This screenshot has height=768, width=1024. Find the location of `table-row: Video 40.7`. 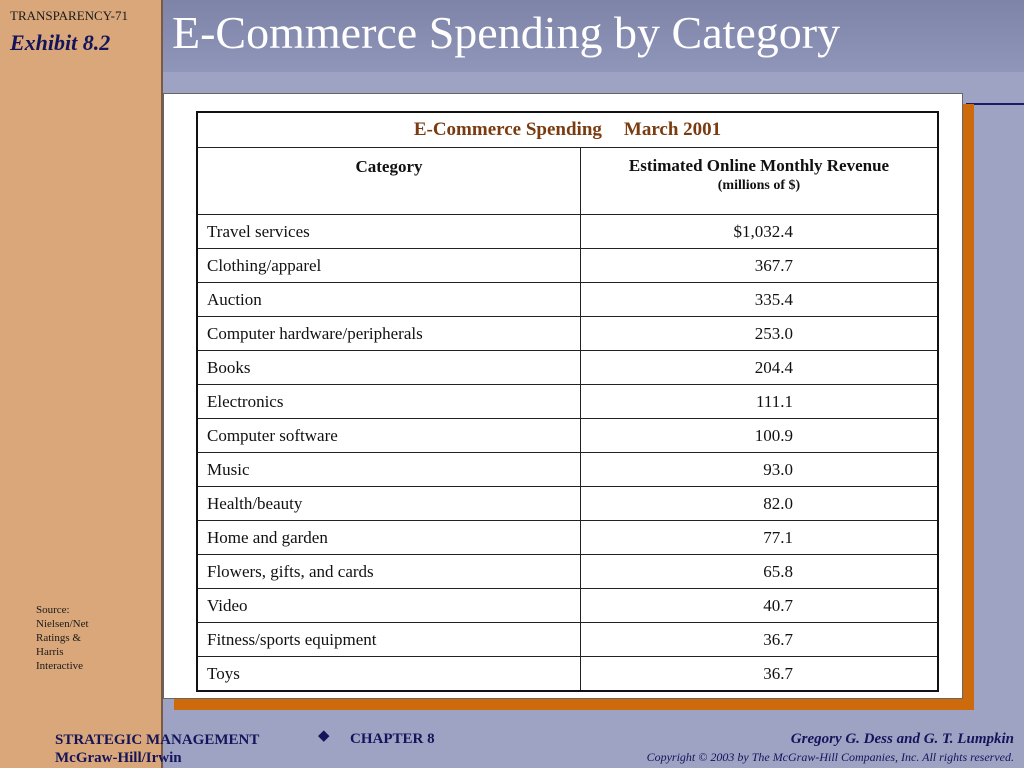

table-row: Video 40.7 is located at coordinates (567, 605).